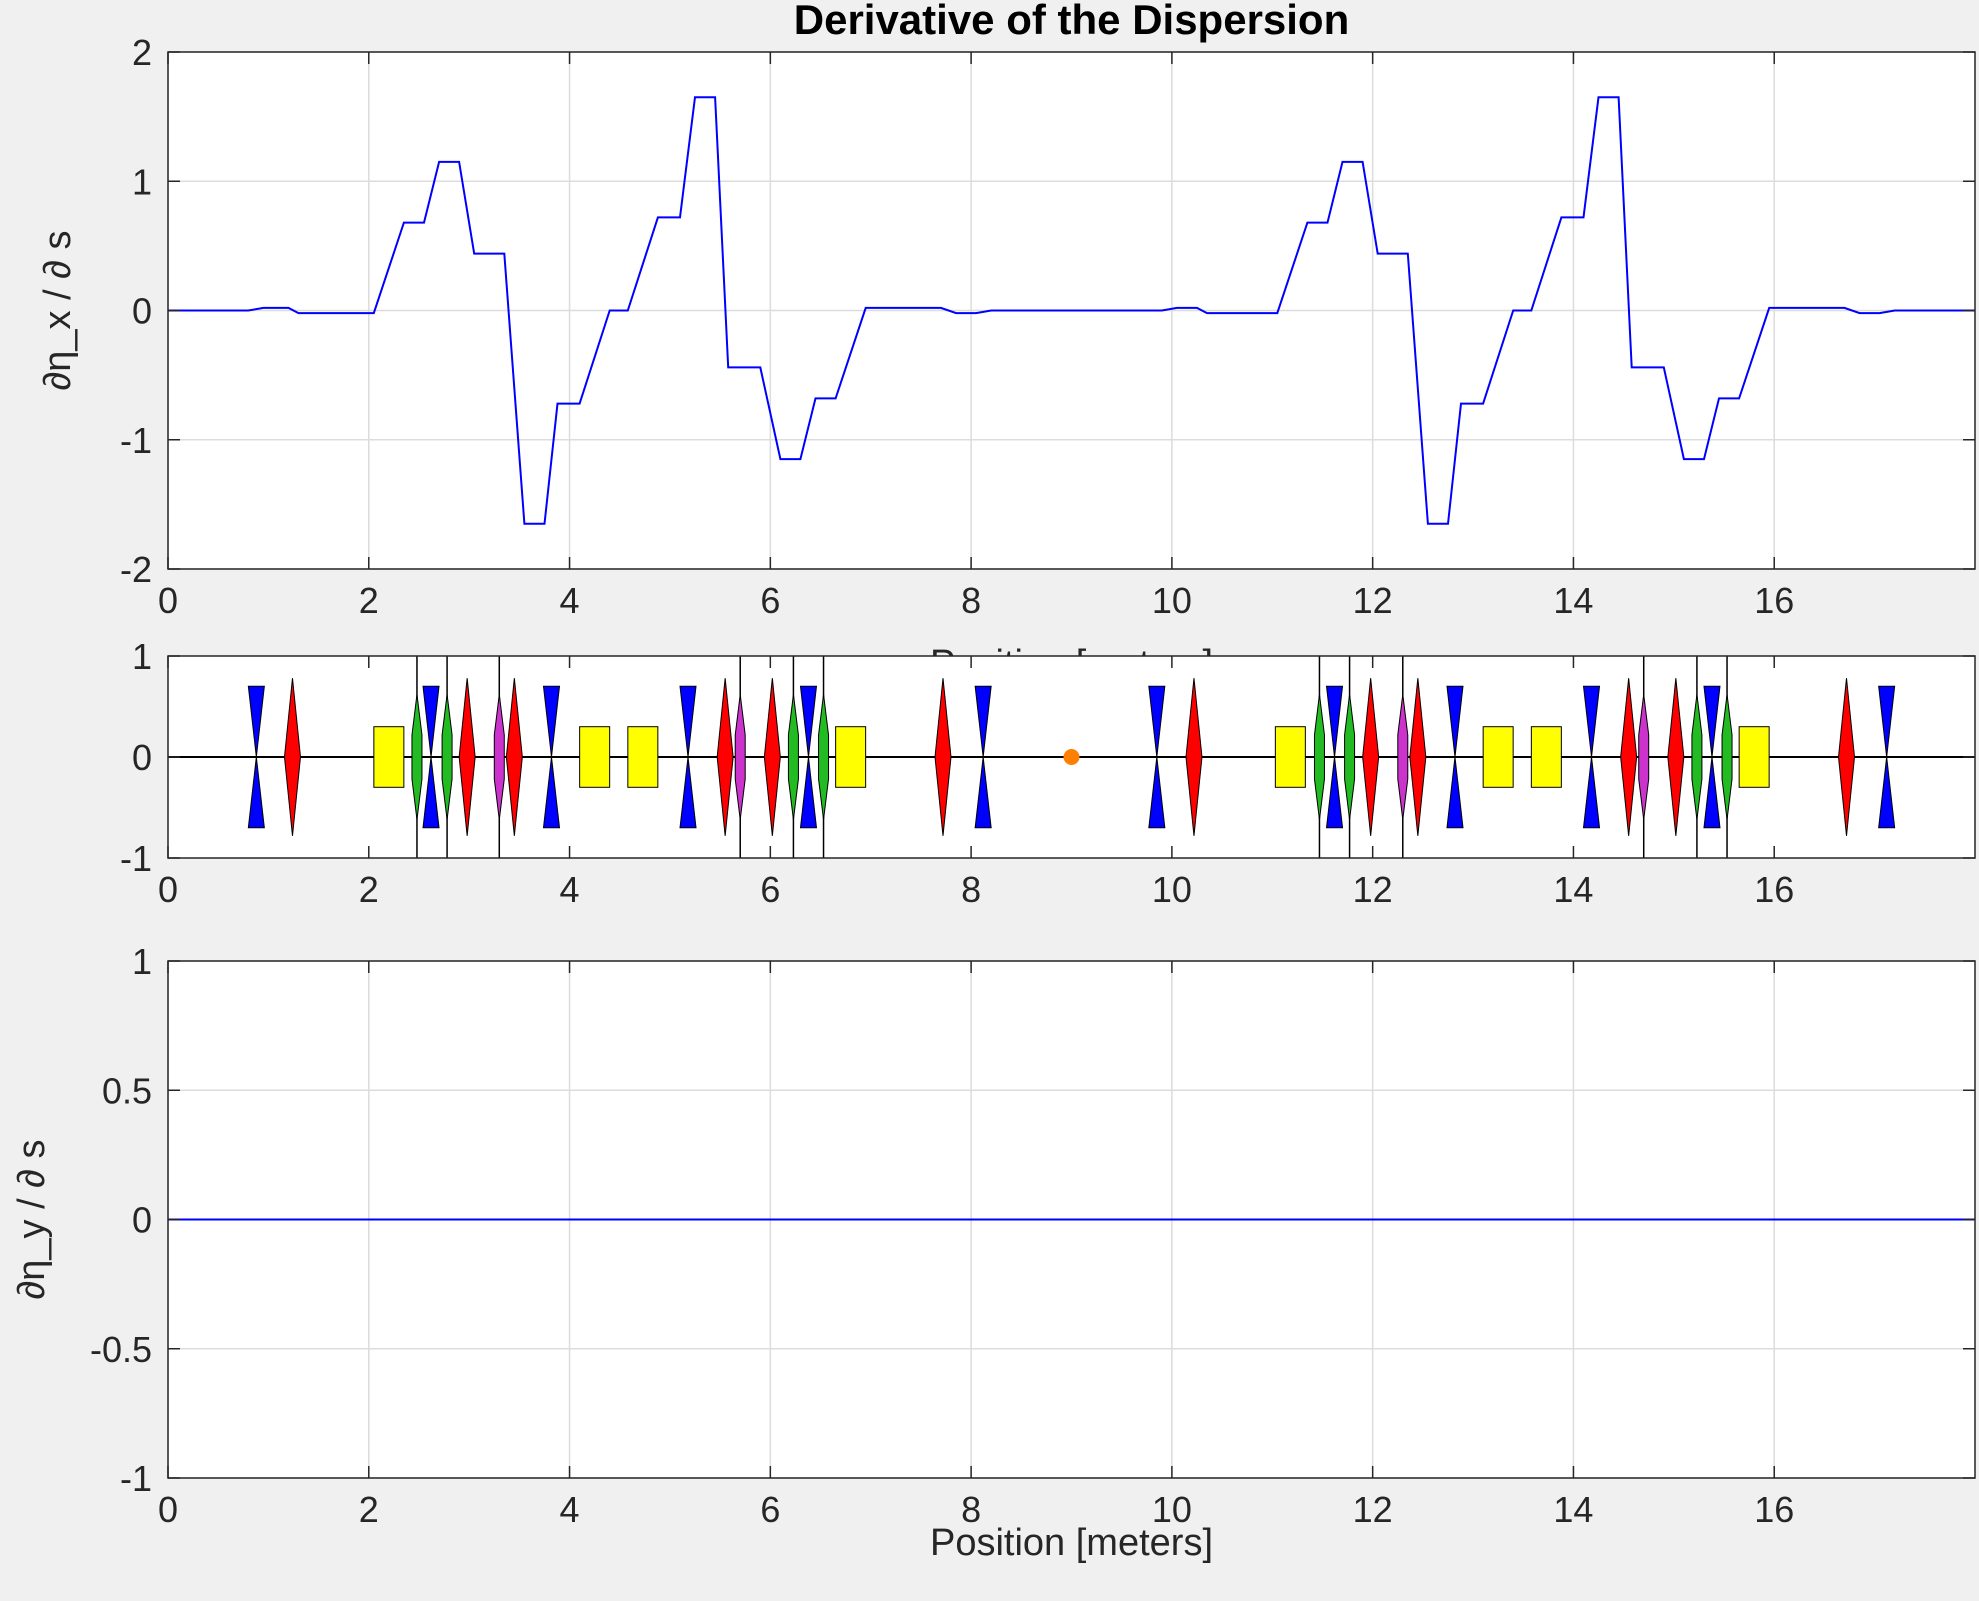 The image size is (1979, 1601). Describe the element at coordinates (127, 1090) in the screenshot. I see `y-tick-label: 0.5` at that location.